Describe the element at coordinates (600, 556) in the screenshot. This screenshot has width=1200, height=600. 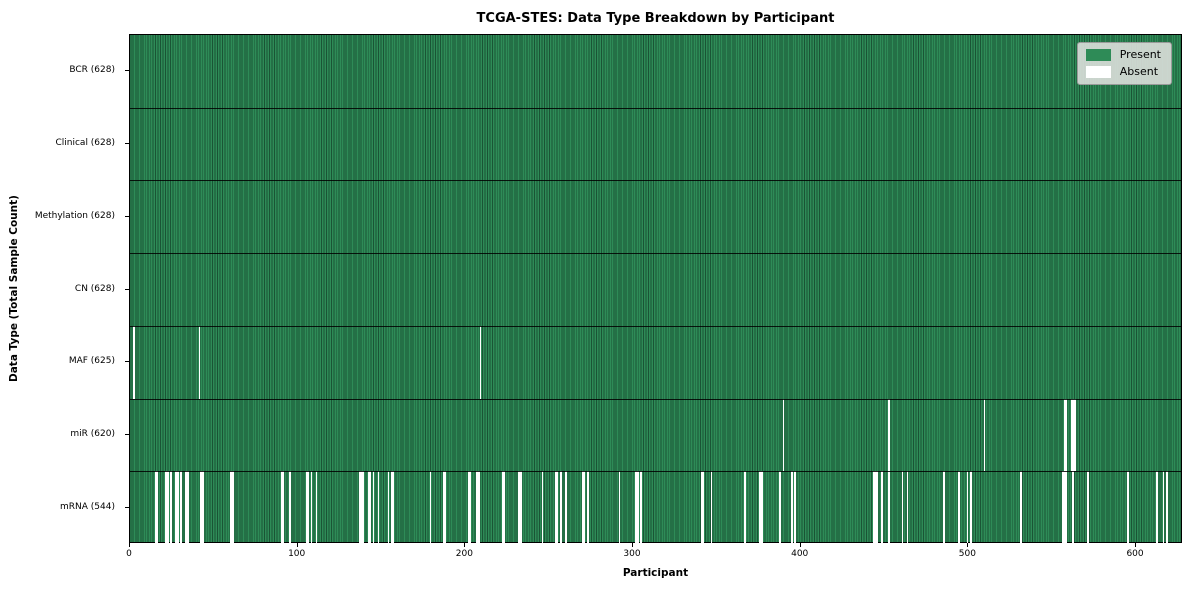
I see `x-tick-labels: 0 100 200 300 400 500 600` at that location.